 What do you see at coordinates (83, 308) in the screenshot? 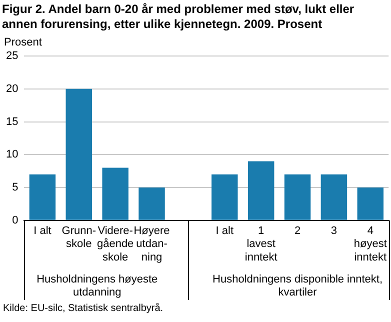
I see `text: Kilde: EU-silc, Statistisk sentralbyrå.` at bounding box center [83, 308].